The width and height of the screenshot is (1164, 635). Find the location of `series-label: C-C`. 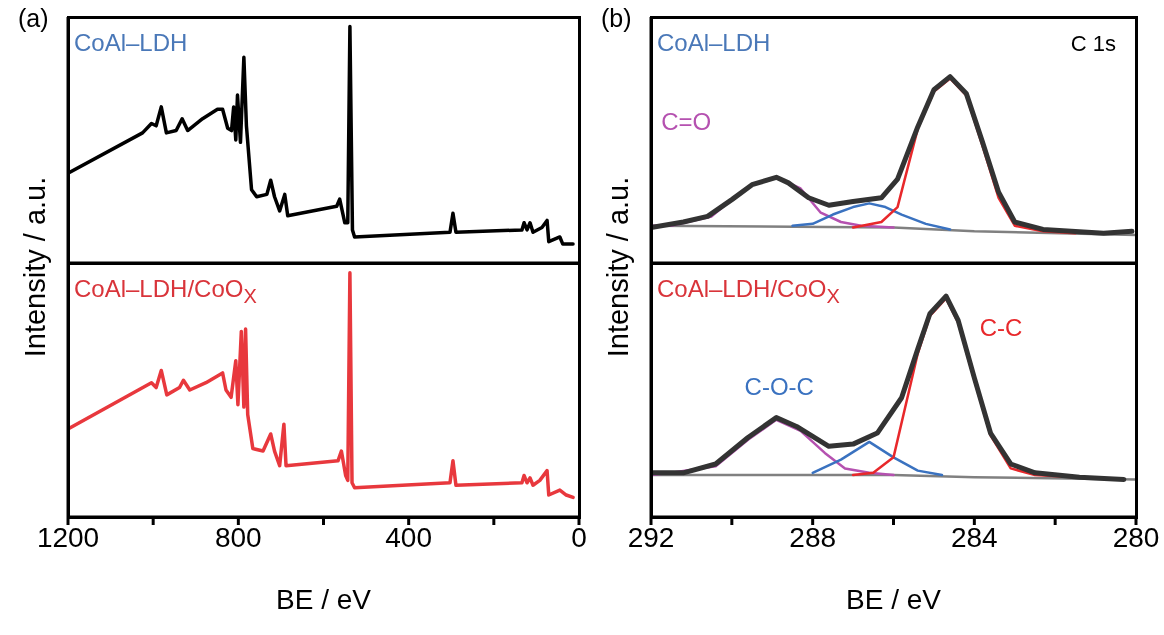

series-label: C-C is located at coordinates (1001, 328).